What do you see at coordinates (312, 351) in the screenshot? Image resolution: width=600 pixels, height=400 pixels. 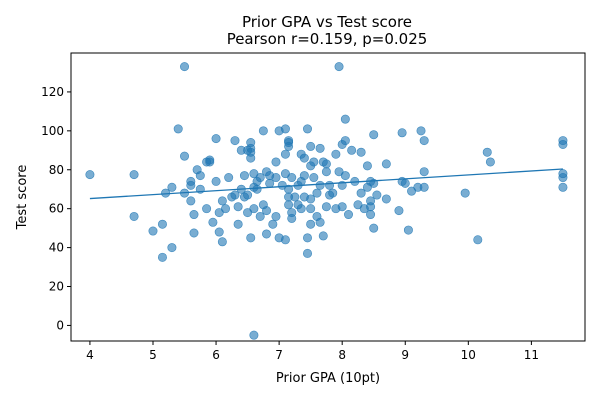 I see `x-axis-ticks: 4 5 6 7 8 9 10 11` at bounding box center [312, 351].